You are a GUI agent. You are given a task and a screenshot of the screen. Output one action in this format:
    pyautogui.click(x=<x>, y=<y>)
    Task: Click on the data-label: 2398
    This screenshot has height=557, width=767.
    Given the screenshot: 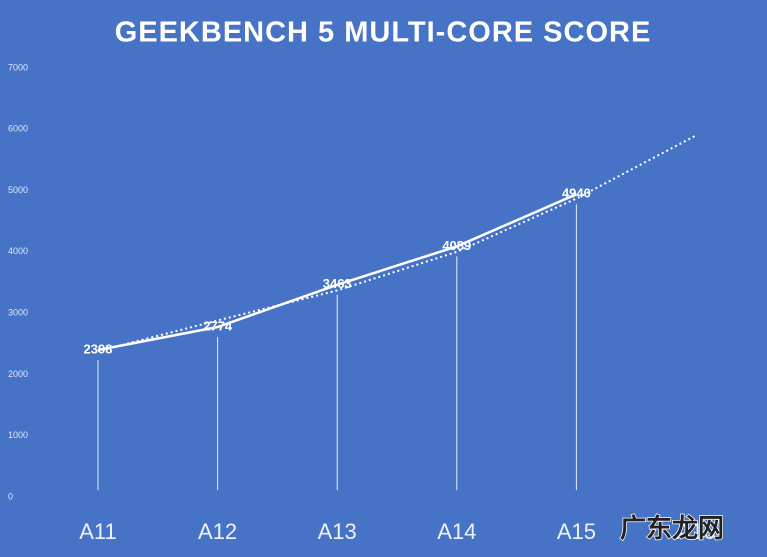 What is the action you would take?
    pyautogui.click(x=98, y=348)
    